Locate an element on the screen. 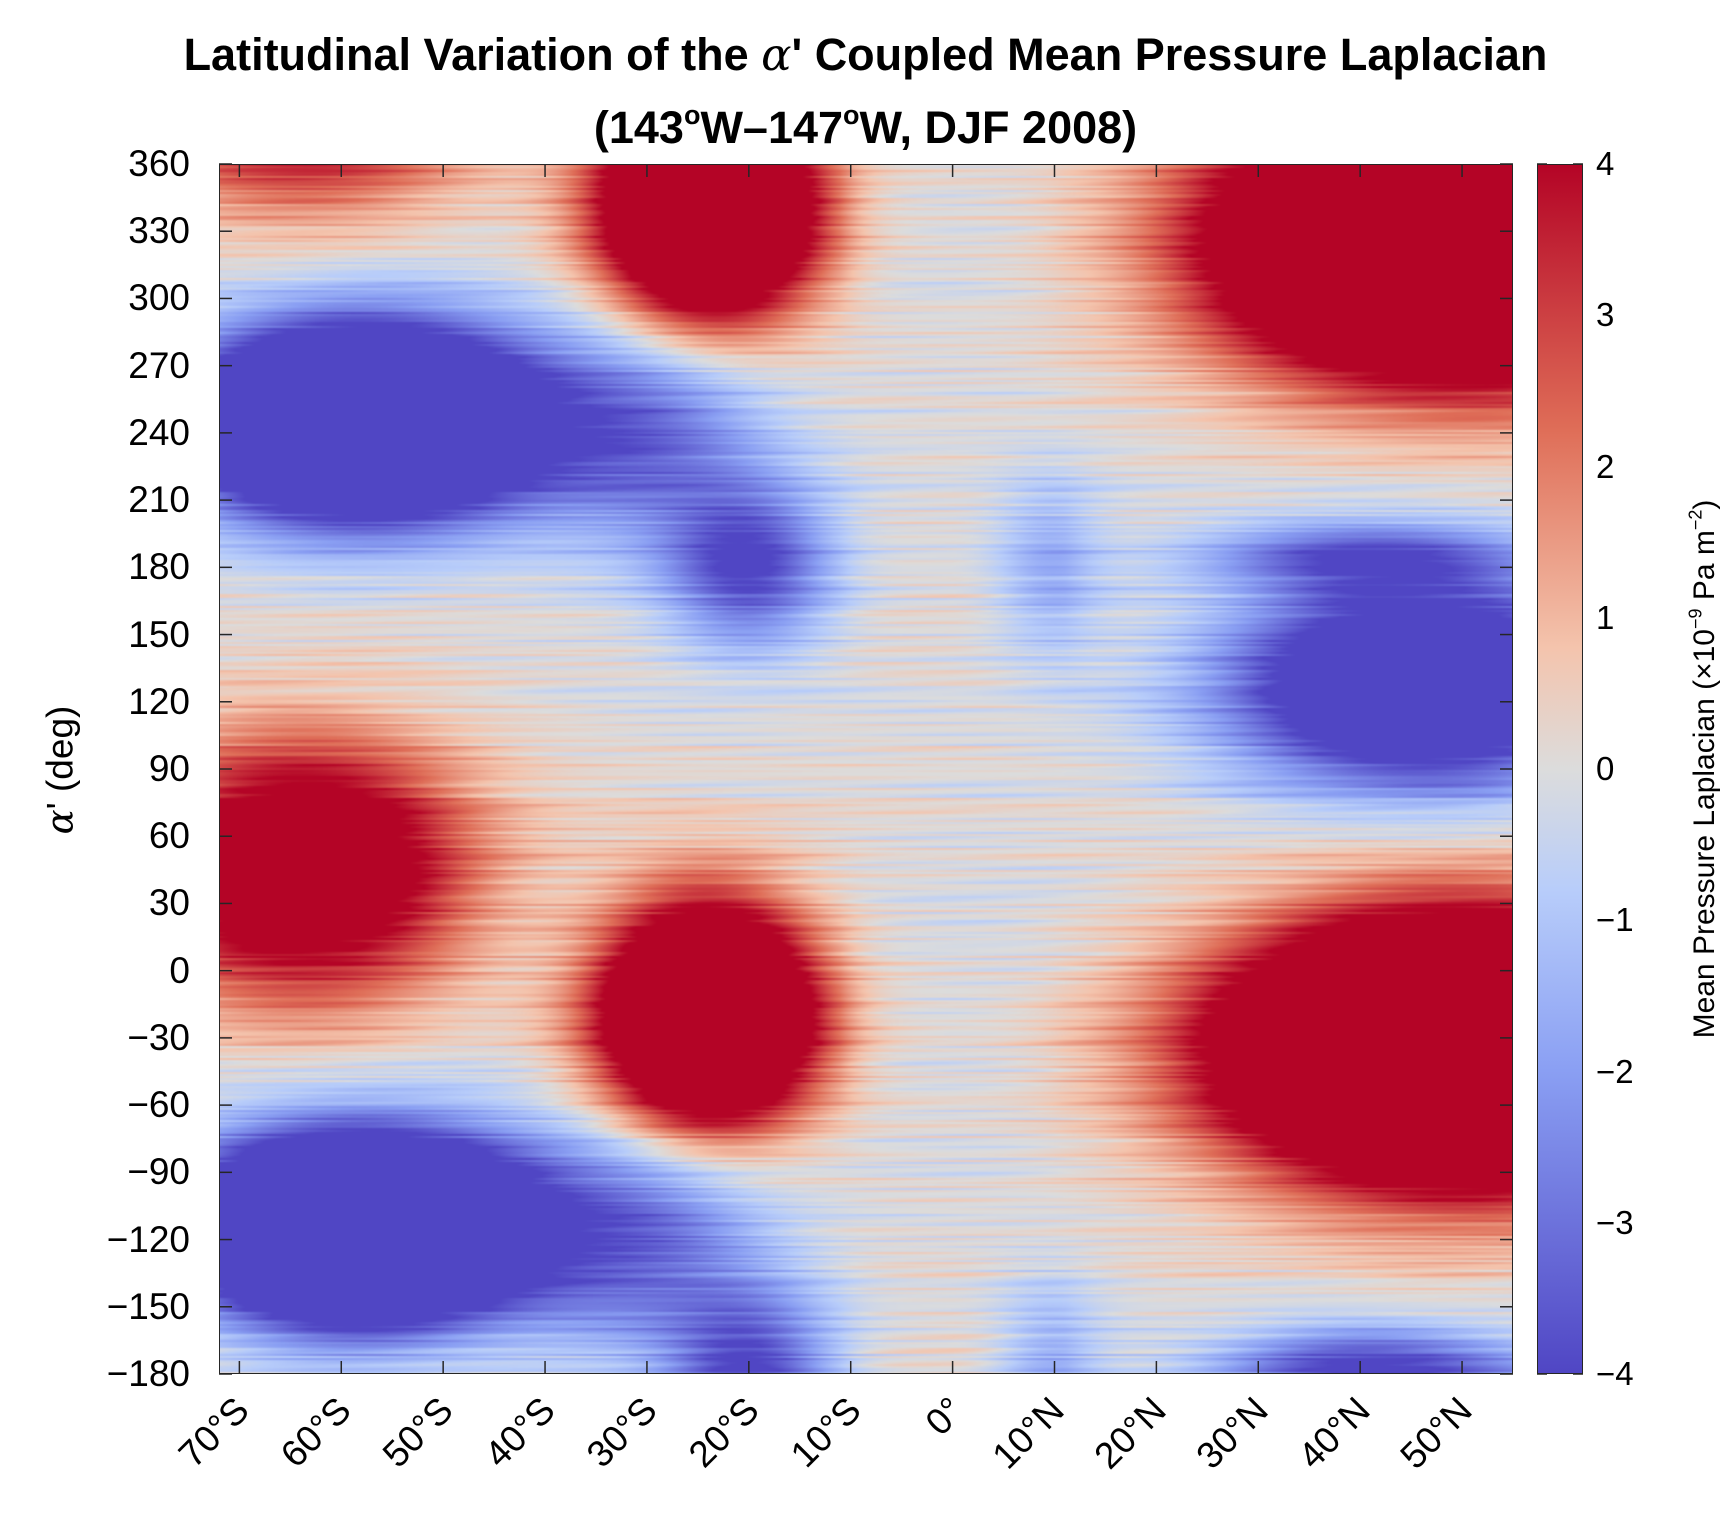 The image size is (1731, 1535). y-tick-label: 210 is located at coordinates (159, 500).